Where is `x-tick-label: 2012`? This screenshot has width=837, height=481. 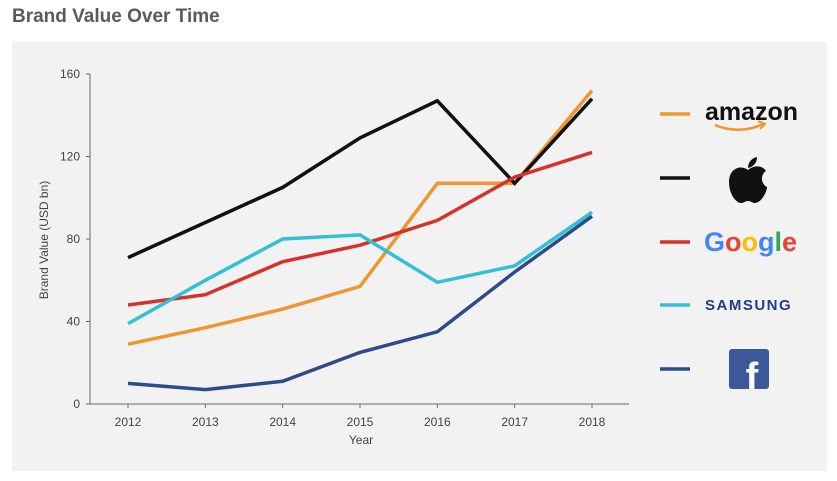
x-tick-label: 2012 is located at coordinates (128, 422).